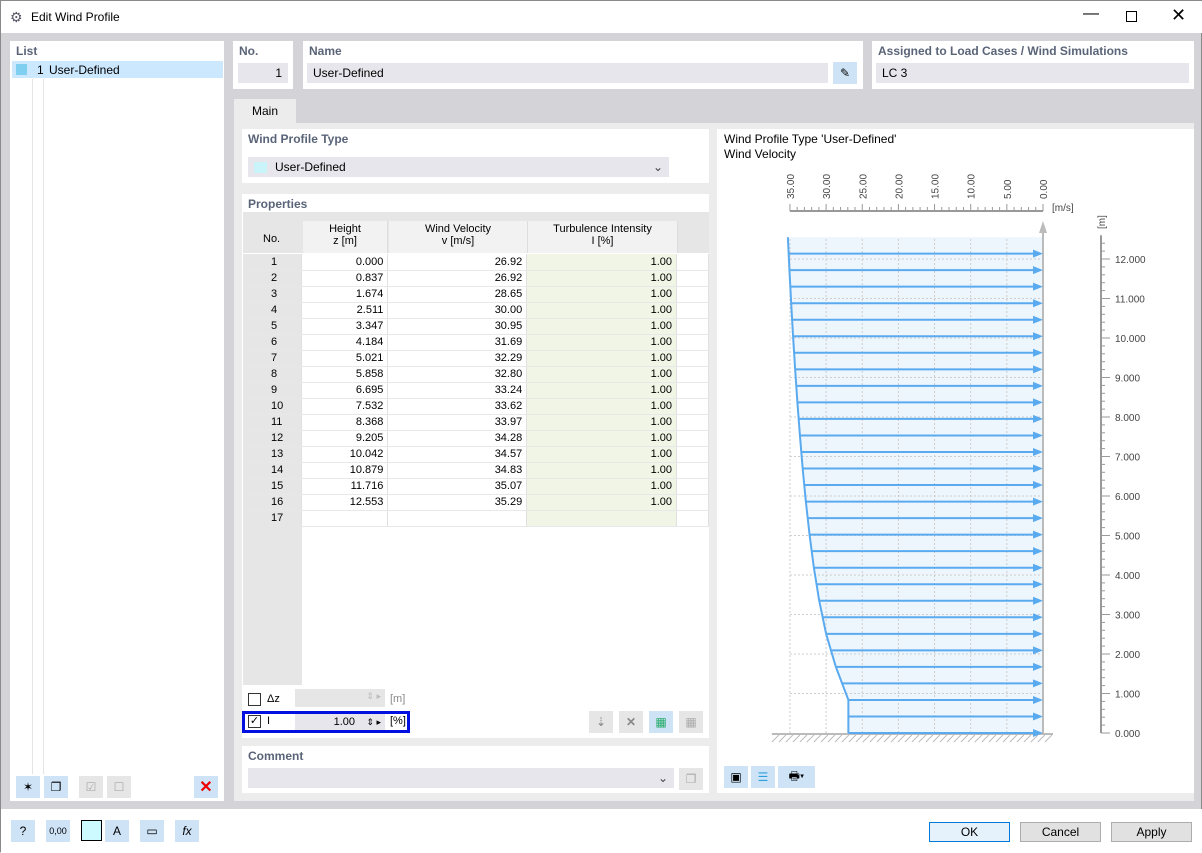 This screenshot has height=853, width=1202. I want to click on table-row: 13 10.042 34.57 1.00, so click(476, 454).